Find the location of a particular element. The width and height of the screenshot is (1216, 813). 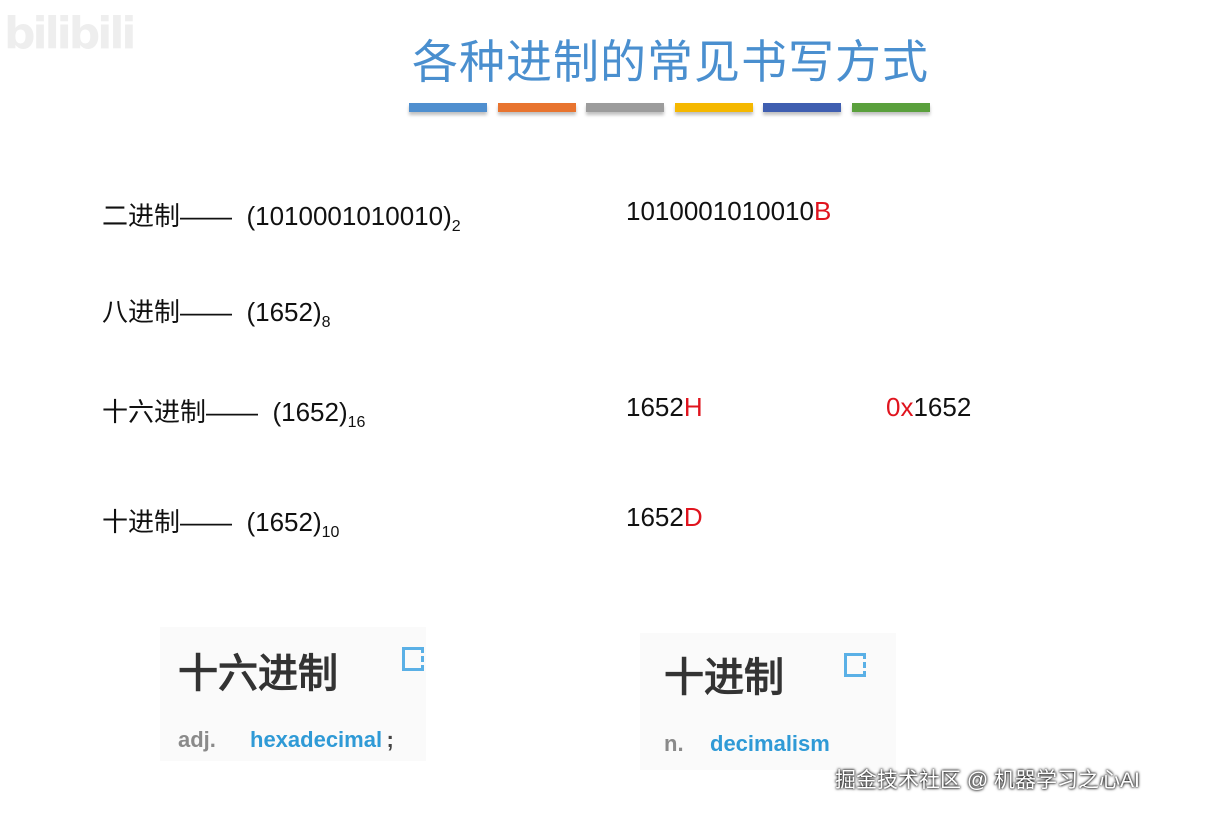

row-value: (1010001010010) is located at coordinates (349, 216).